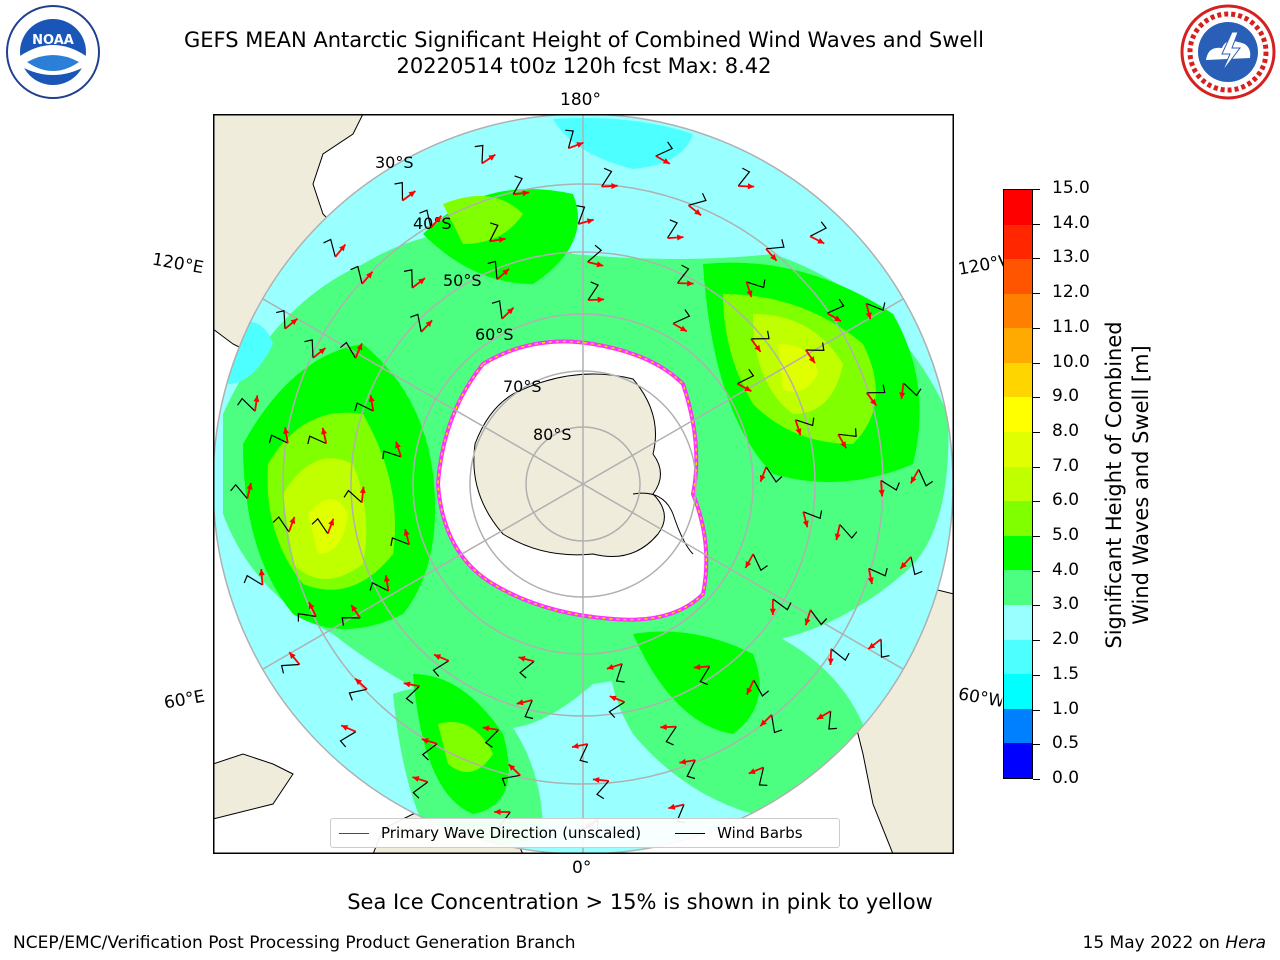 The image size is (1280, 960). I want to click on lat-label-70s: 70°S, so click(522, 386).